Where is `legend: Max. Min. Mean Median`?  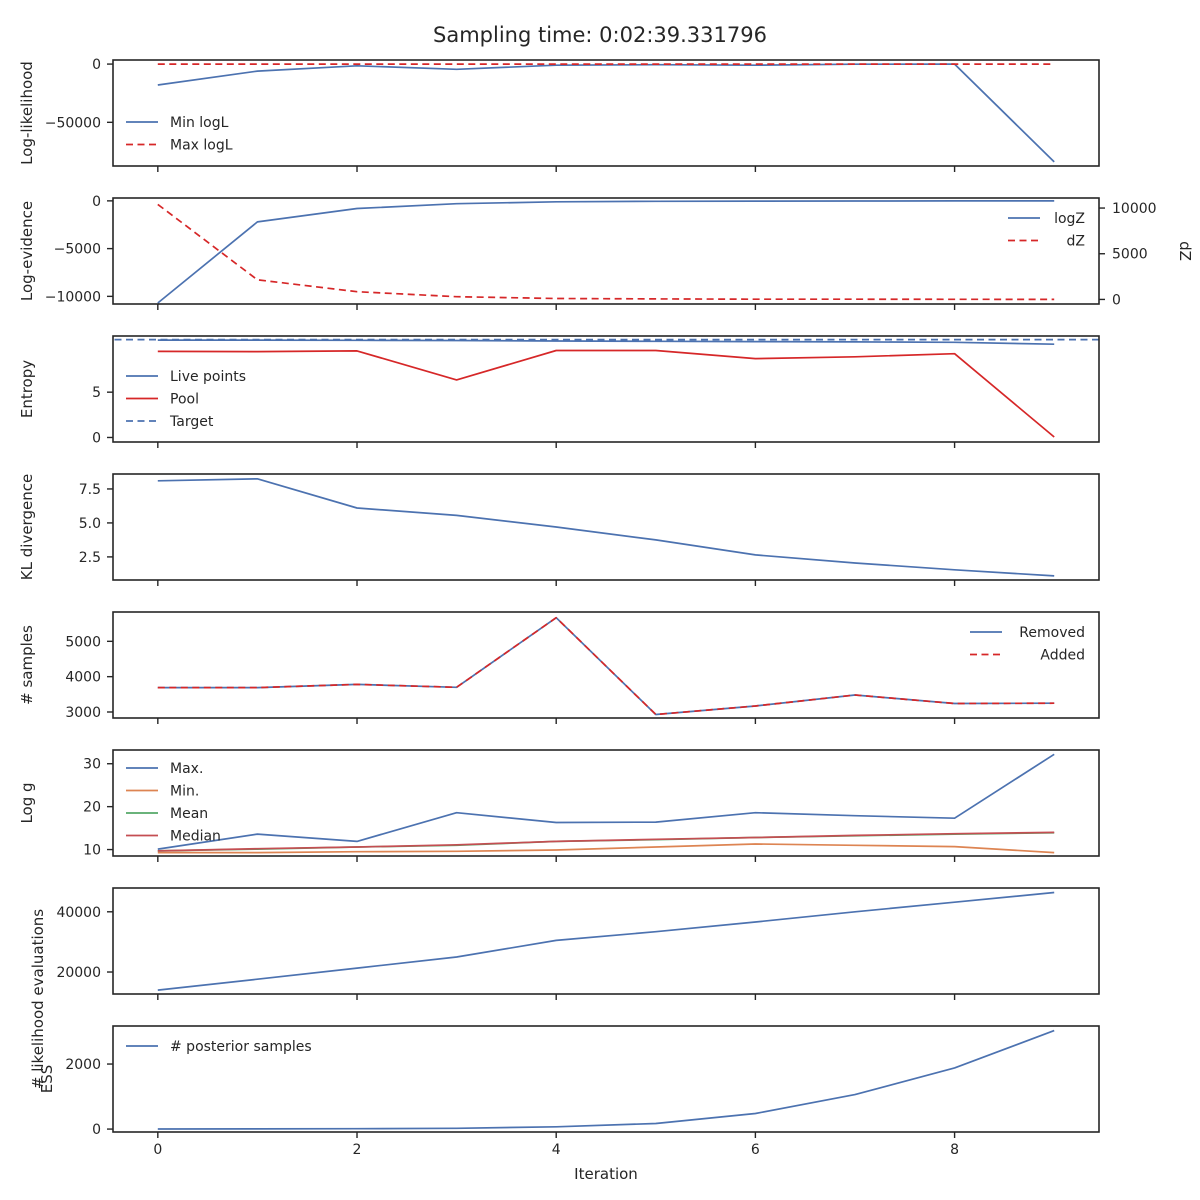 legend: Max. Min. Mean Median is located at coordinates (173, 803).